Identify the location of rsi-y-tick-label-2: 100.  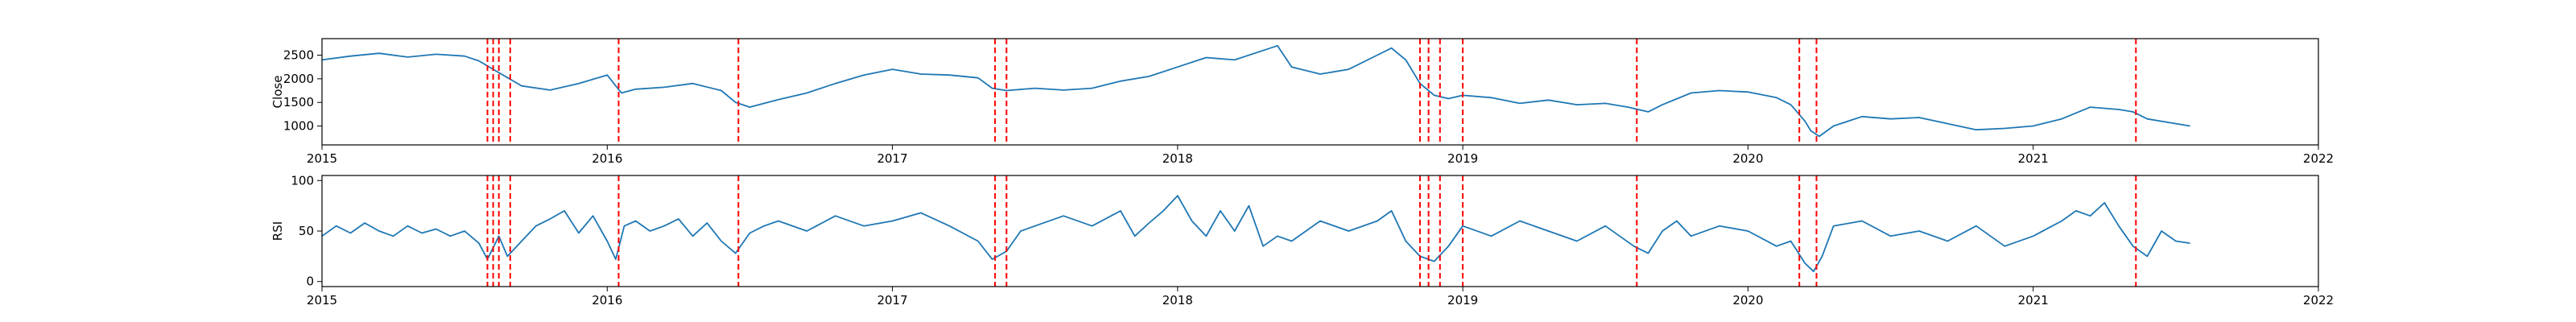
(302, 180).